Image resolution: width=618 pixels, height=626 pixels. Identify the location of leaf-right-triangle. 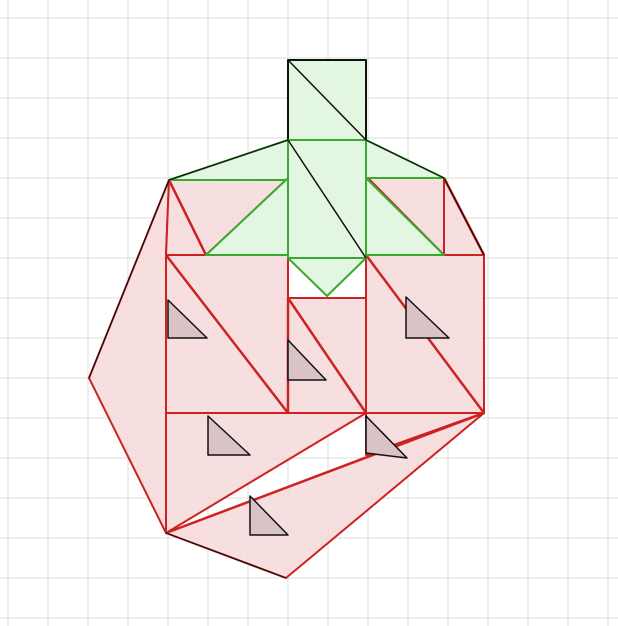
(405, 216).